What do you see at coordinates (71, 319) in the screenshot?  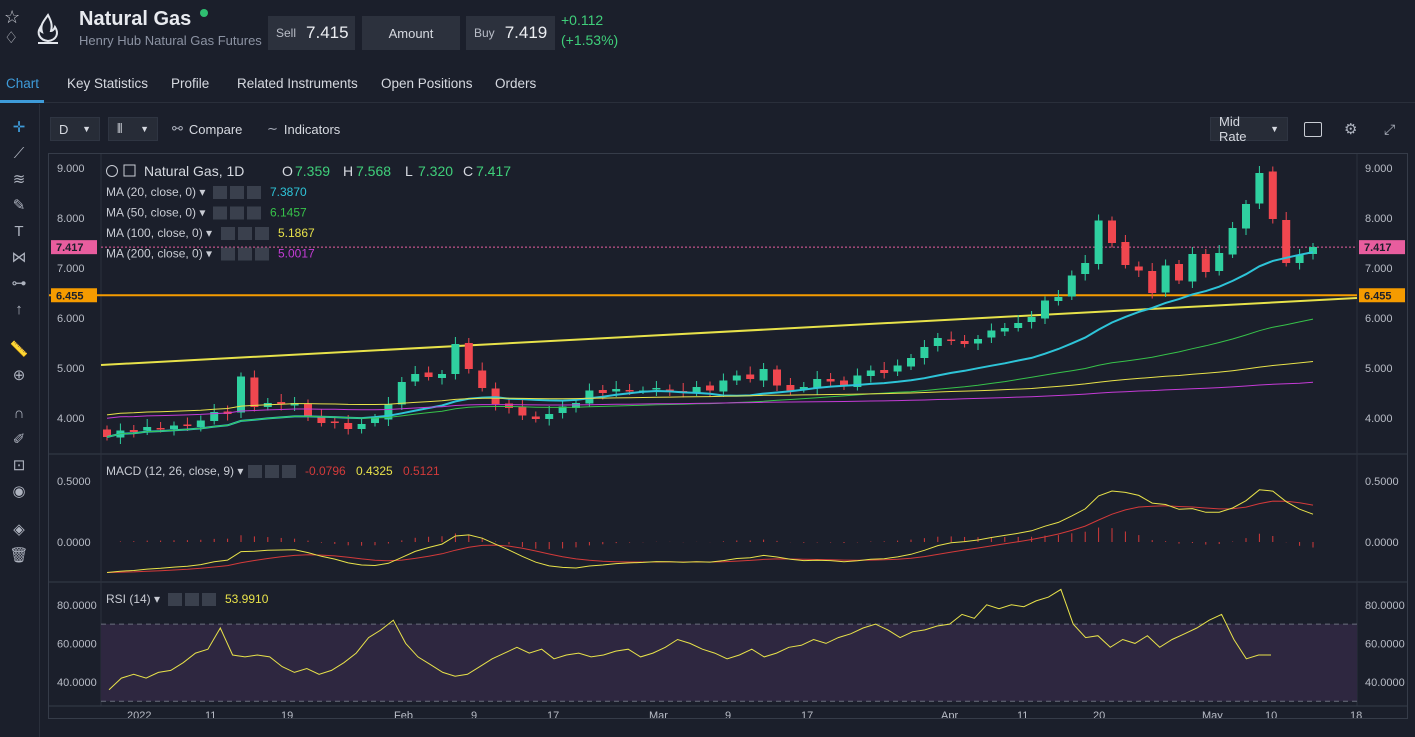 I see `price-tick-left: 6.000` at bounding box center [71, 319].